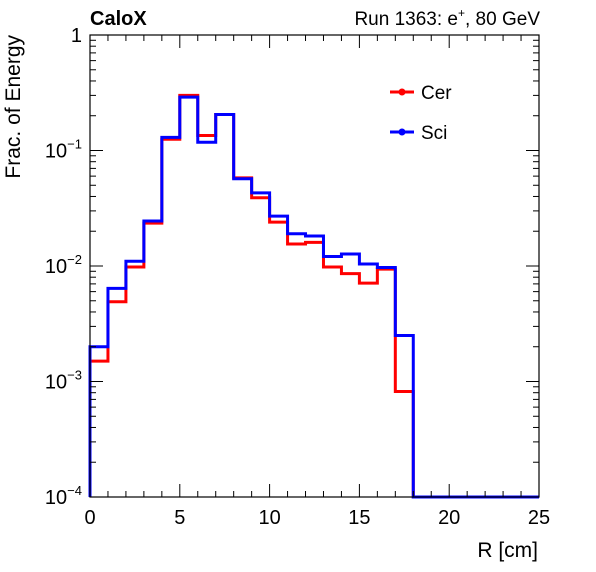  Describe the element at coordinates (89, 518) in the screenshot. I see `x-tick-label: 0` at that location.